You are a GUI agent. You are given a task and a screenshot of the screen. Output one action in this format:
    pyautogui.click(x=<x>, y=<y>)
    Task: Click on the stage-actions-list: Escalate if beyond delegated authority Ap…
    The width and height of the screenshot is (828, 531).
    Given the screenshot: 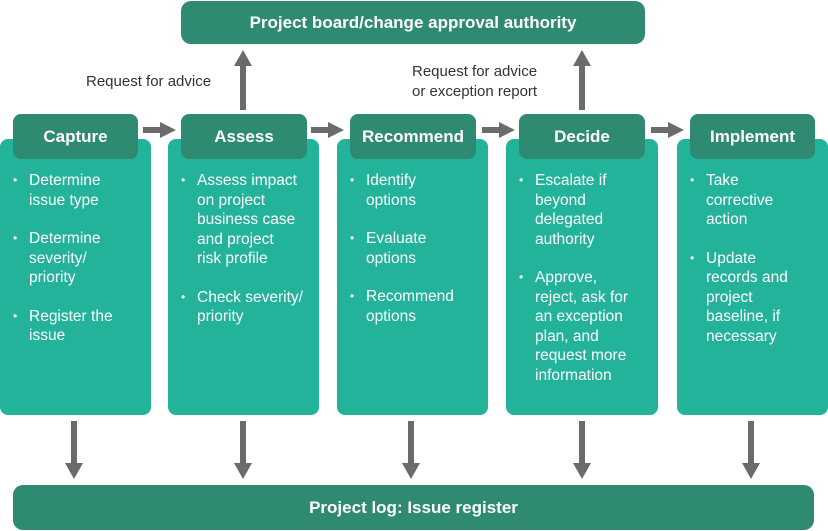 What is the action you would take?
    pyautogui.click(x=586, y=287)
    